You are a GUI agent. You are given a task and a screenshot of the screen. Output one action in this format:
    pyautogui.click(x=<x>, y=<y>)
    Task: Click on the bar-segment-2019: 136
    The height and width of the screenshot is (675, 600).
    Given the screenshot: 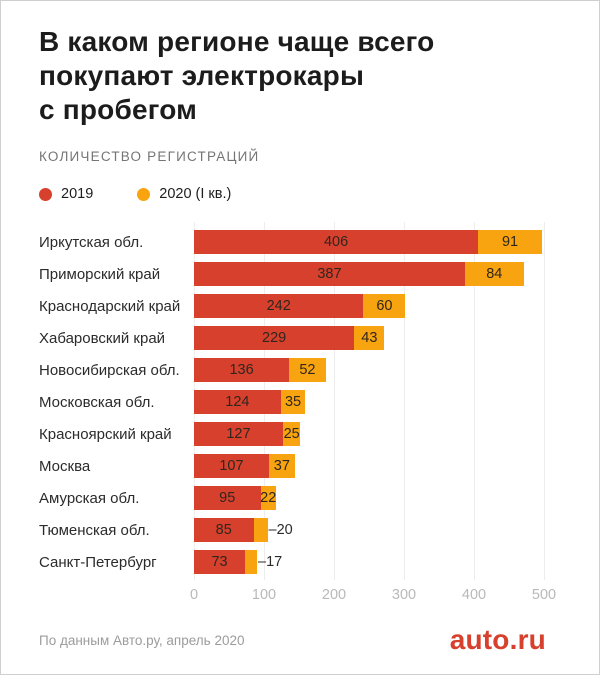 What is the action you would take?
    pyautogui.click(x=242, y=370)
    